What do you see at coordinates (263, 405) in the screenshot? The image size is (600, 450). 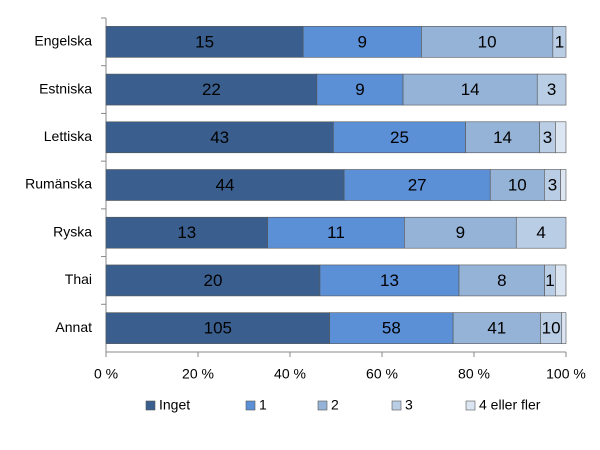 I see `legend-label: 1` at bounding box center [263, 405].